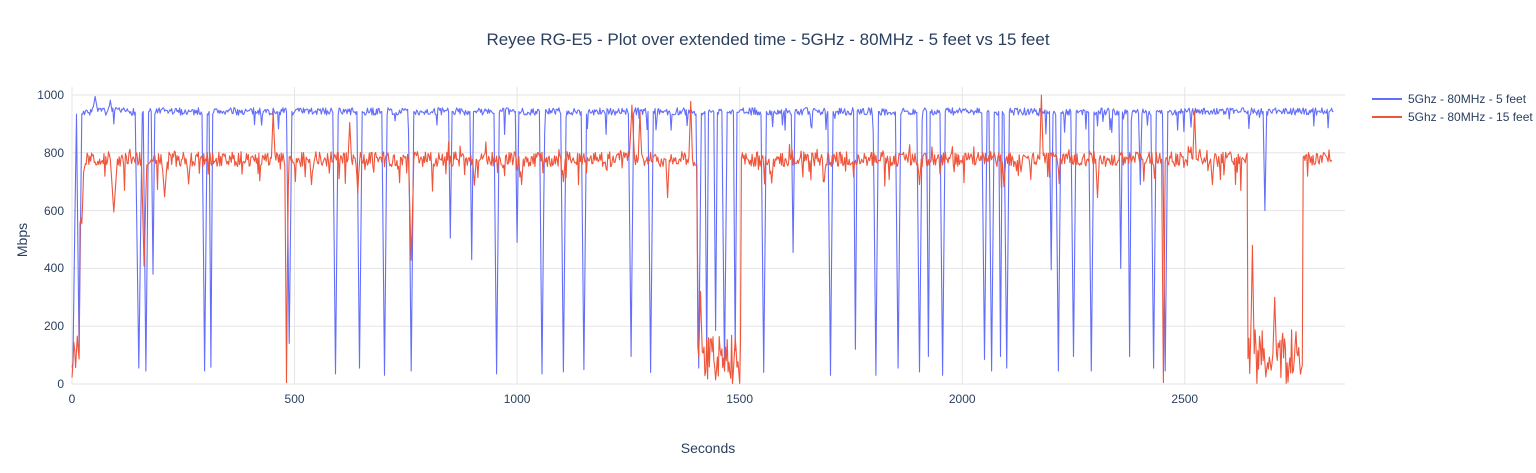 Image resolution: width=1536 pixels, height=473 pixels. I want to click on legend-item-15-feet: 5Ghz - 80MHz - 15 feet, so click(1452, 117).